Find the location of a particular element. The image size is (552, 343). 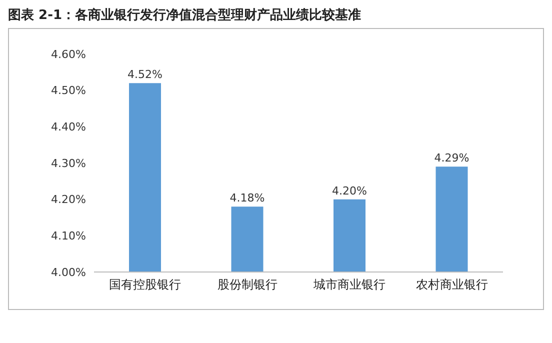

data-label: 4.18% is located at coordinates (247, 198).